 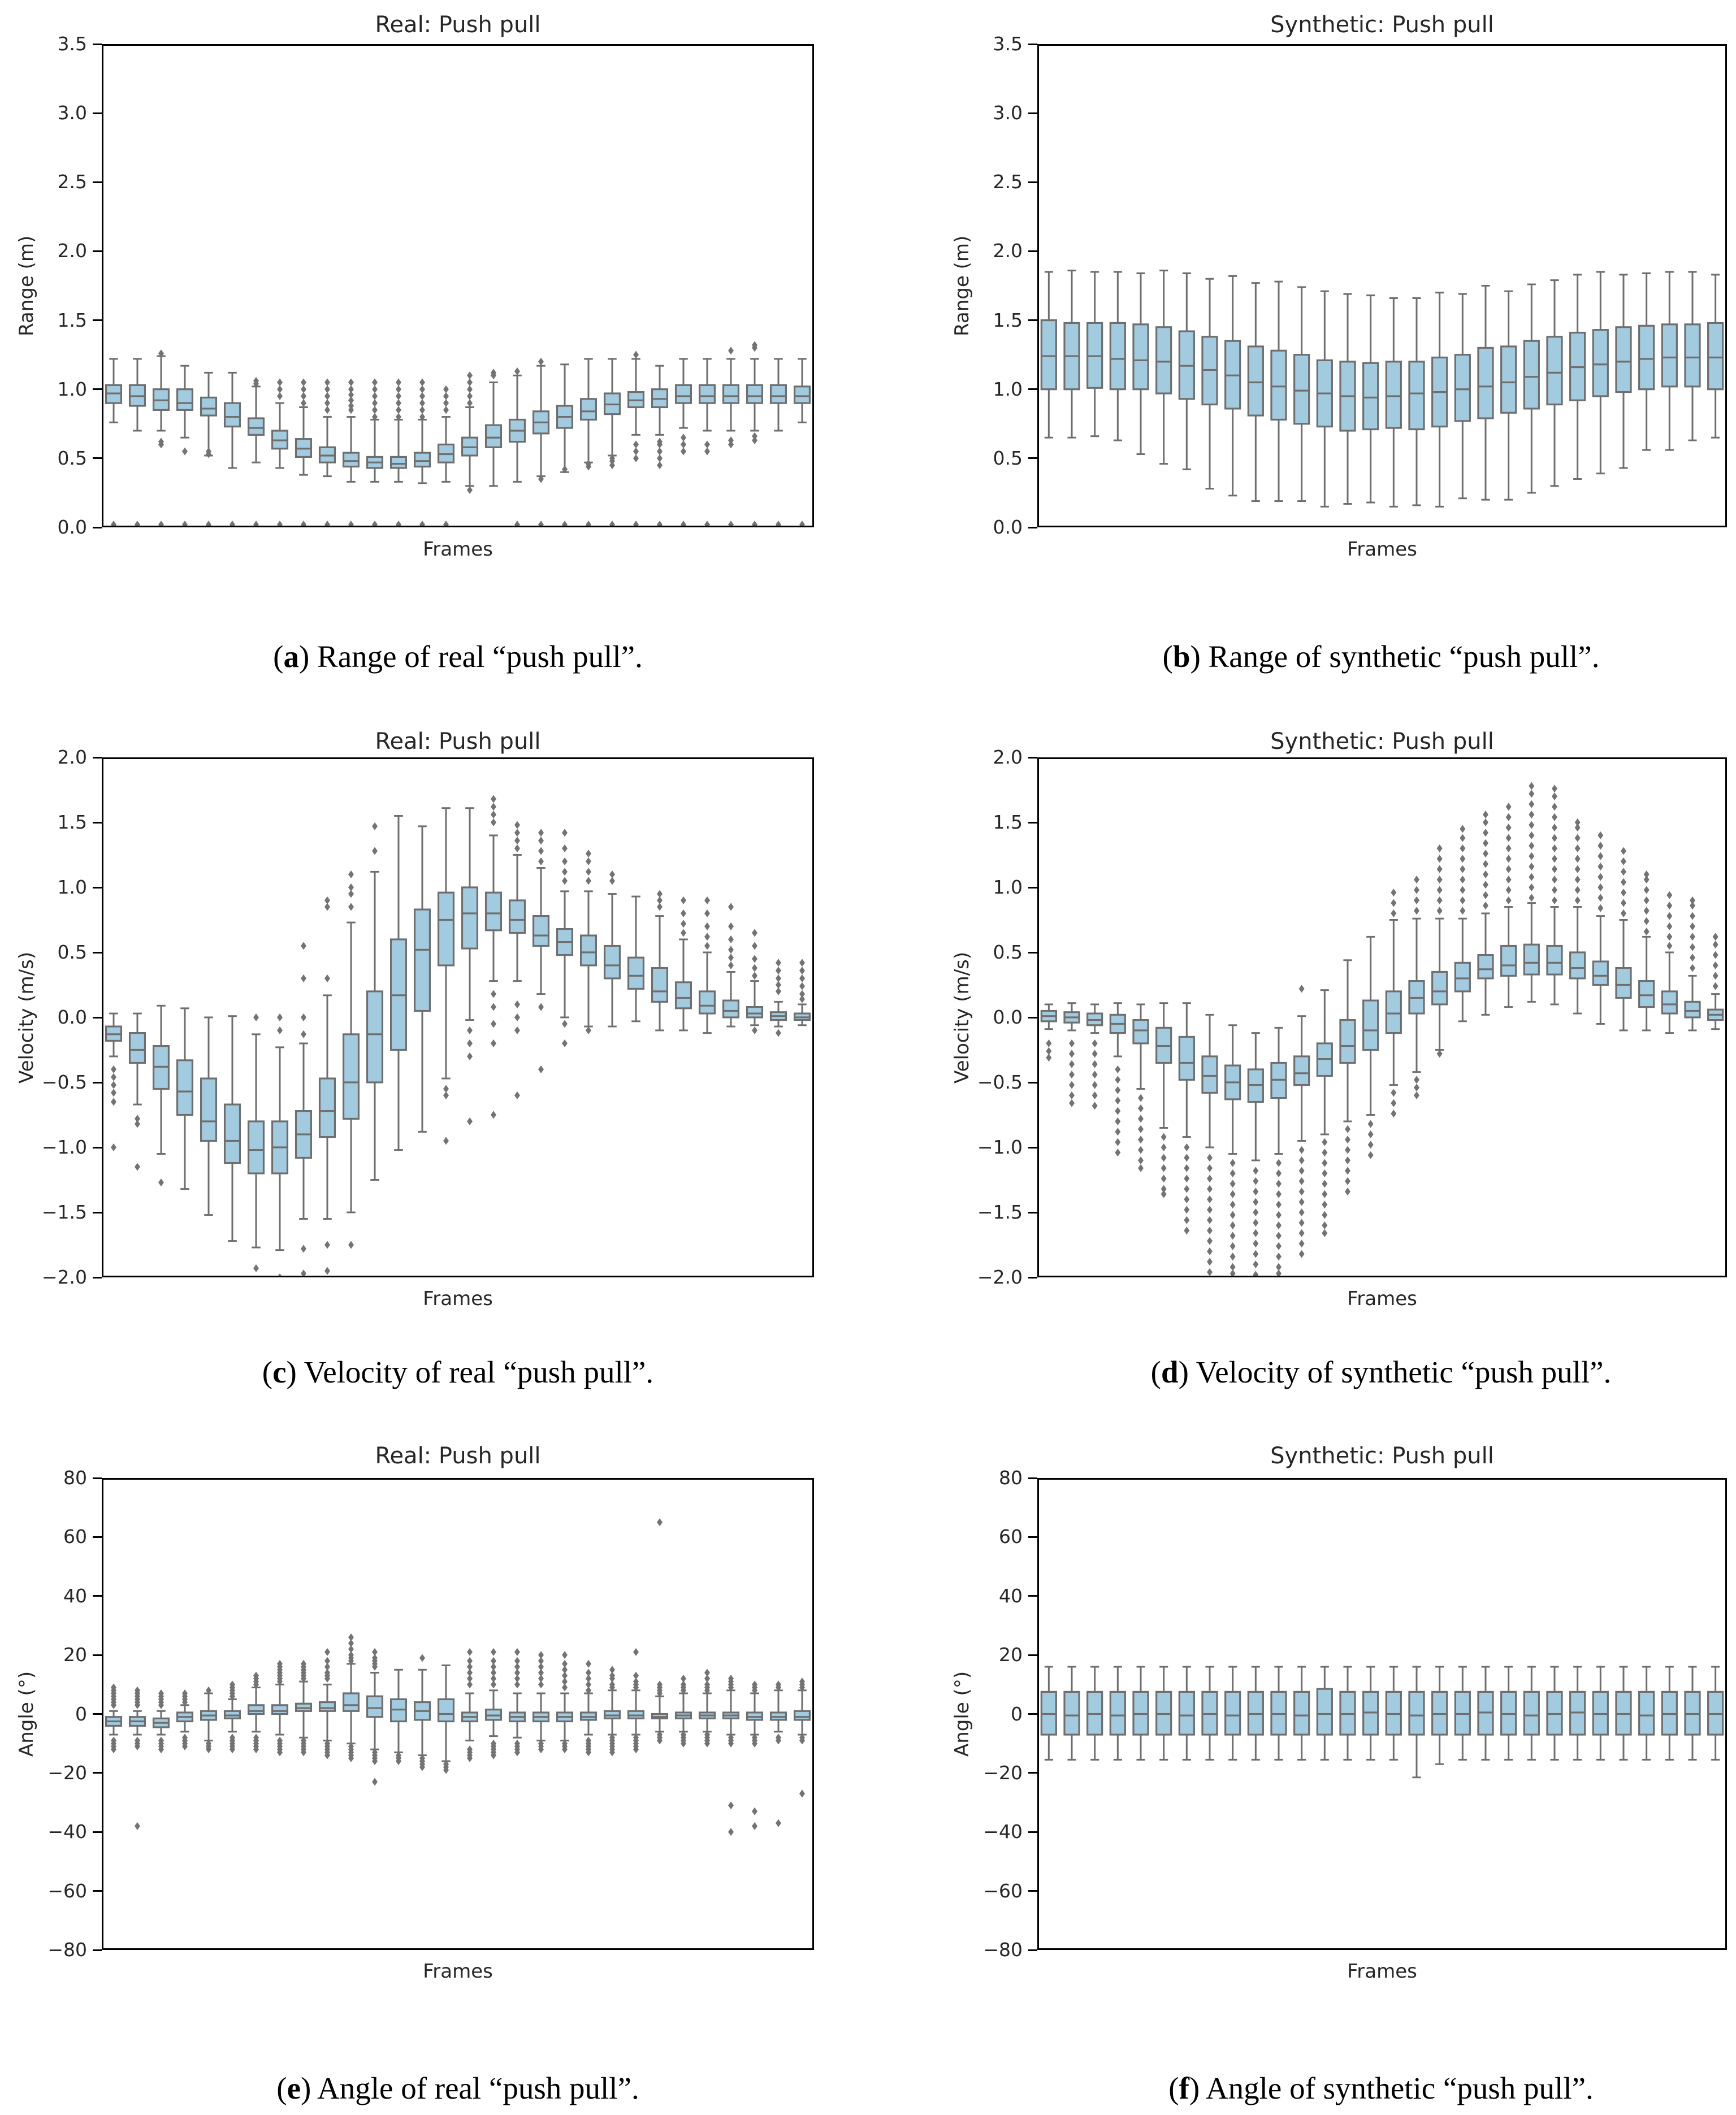 What do you see at coordinates (1167, 656) in the screenshot?
I see `caption-b-paren: (` at bounding box center [1167, 656].